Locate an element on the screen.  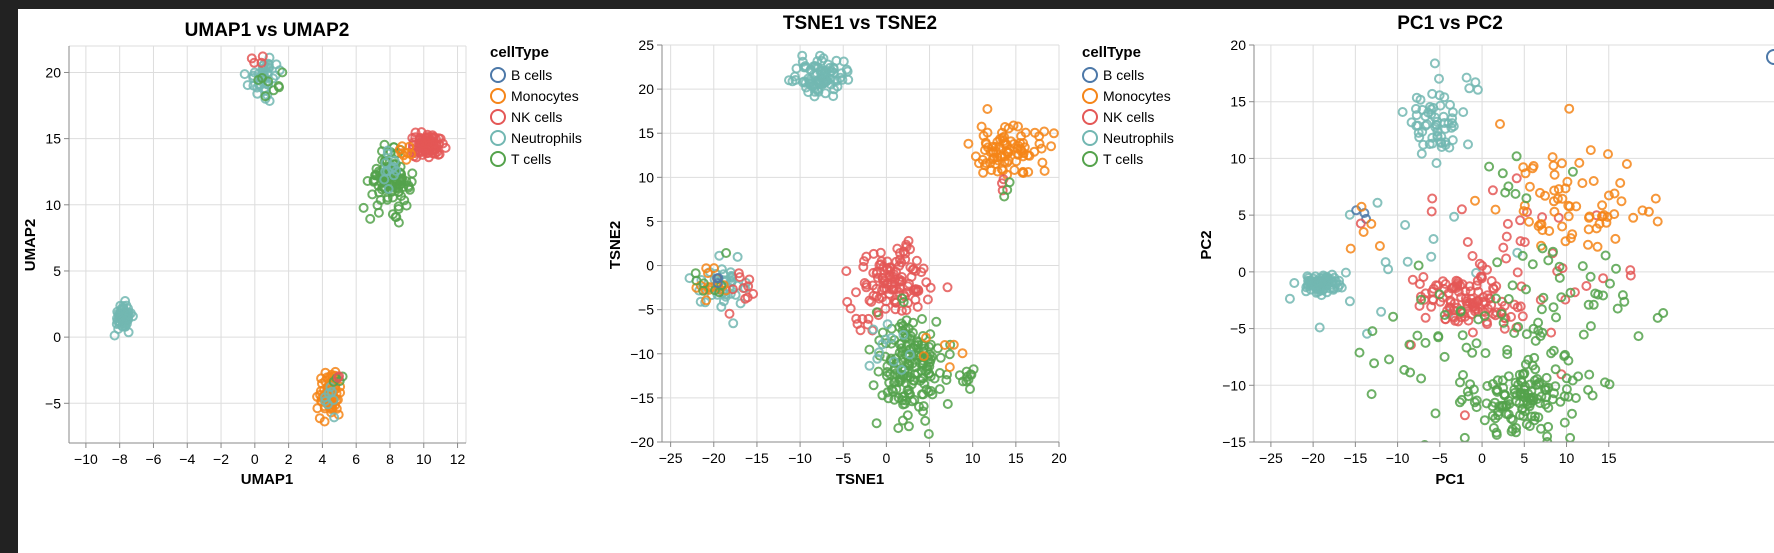
tsne-y-tick-label: 10 is located at coordinates (646, 177).